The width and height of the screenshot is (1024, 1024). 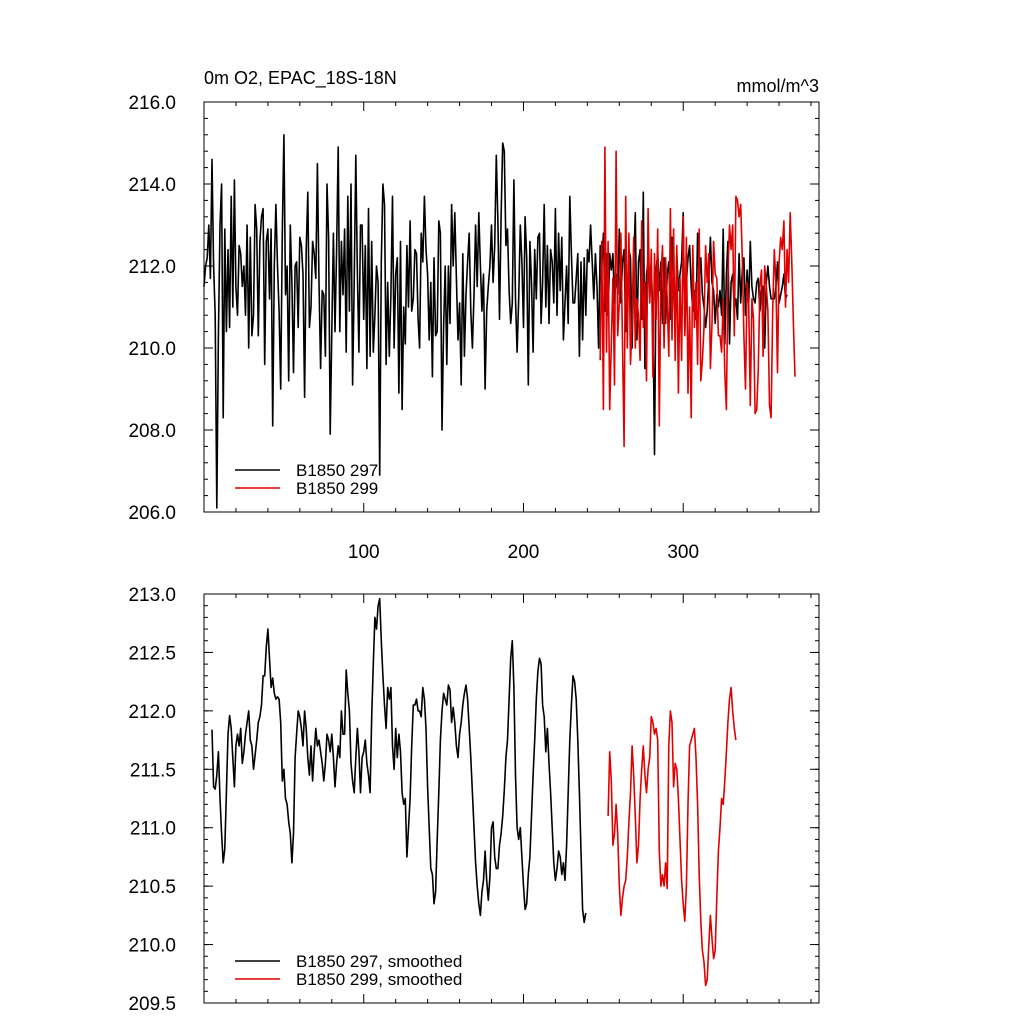 I want to click on x-tick-label: 100, so click(x=364, y=552).